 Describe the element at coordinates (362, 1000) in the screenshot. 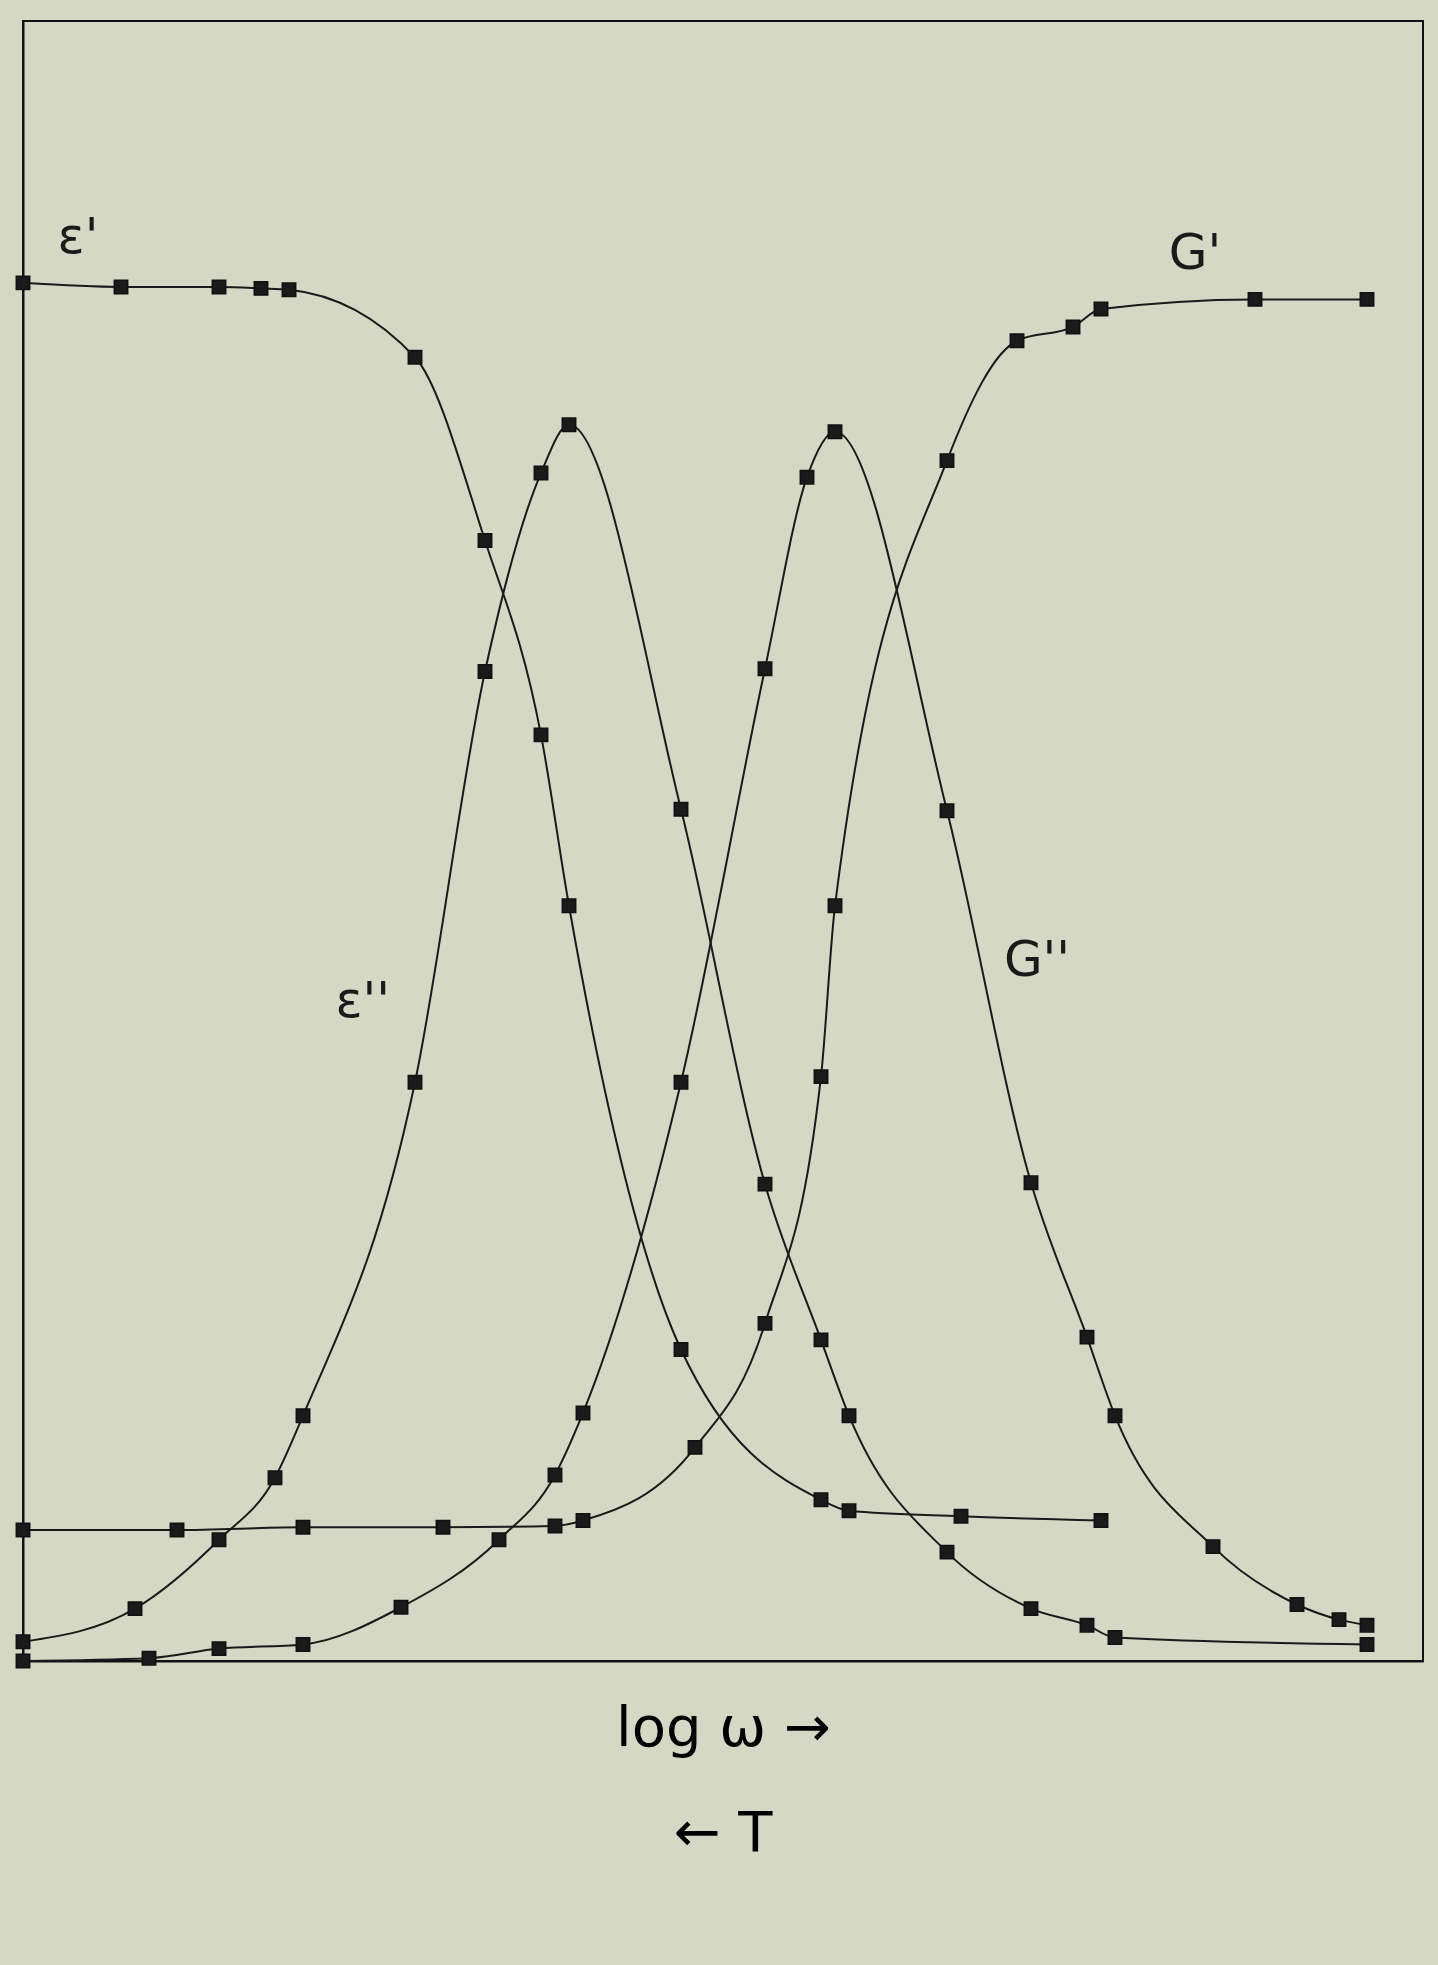

I see `series-label: ε''` at that location.